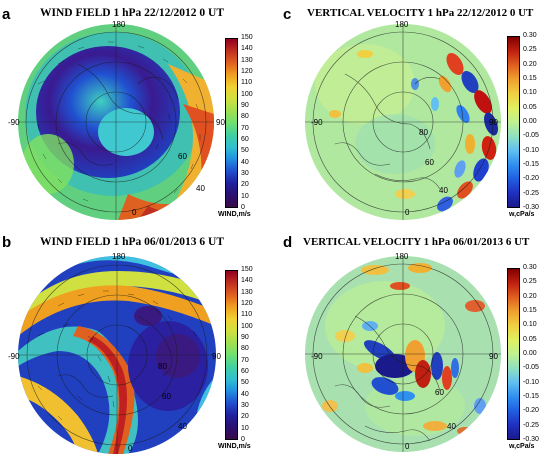 The width and height of the screenshot is (550, 465). Describe the element at coordinates (132, 242) in the screenshot. I see `panel-title: WIND FIELD 1 hPa 06/01/2013 6 UT` at that location.